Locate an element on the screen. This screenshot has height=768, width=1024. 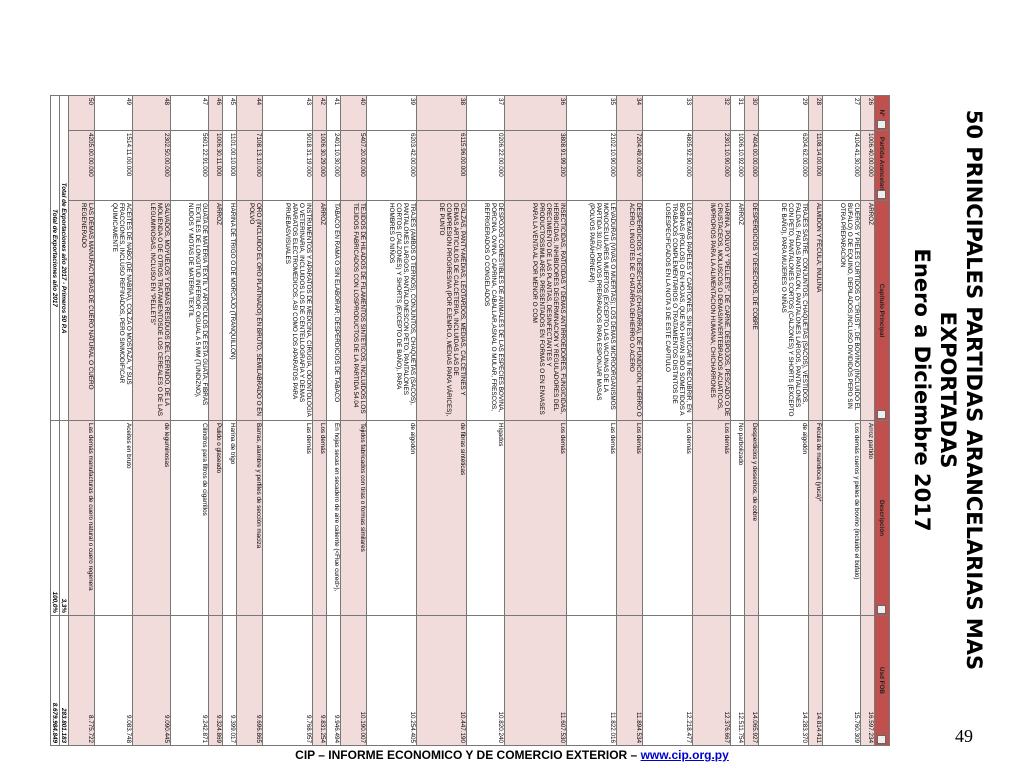
table-cell: 39 is located at coordinates (391, 113).